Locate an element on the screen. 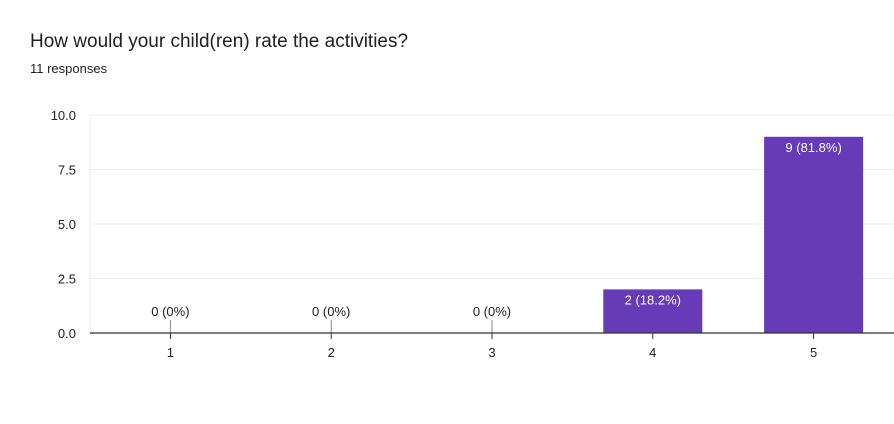 Image resolution: width=894 pixels, height=424 pixels. y-tick-label: 2.5 is located at coordinates (67, 279).